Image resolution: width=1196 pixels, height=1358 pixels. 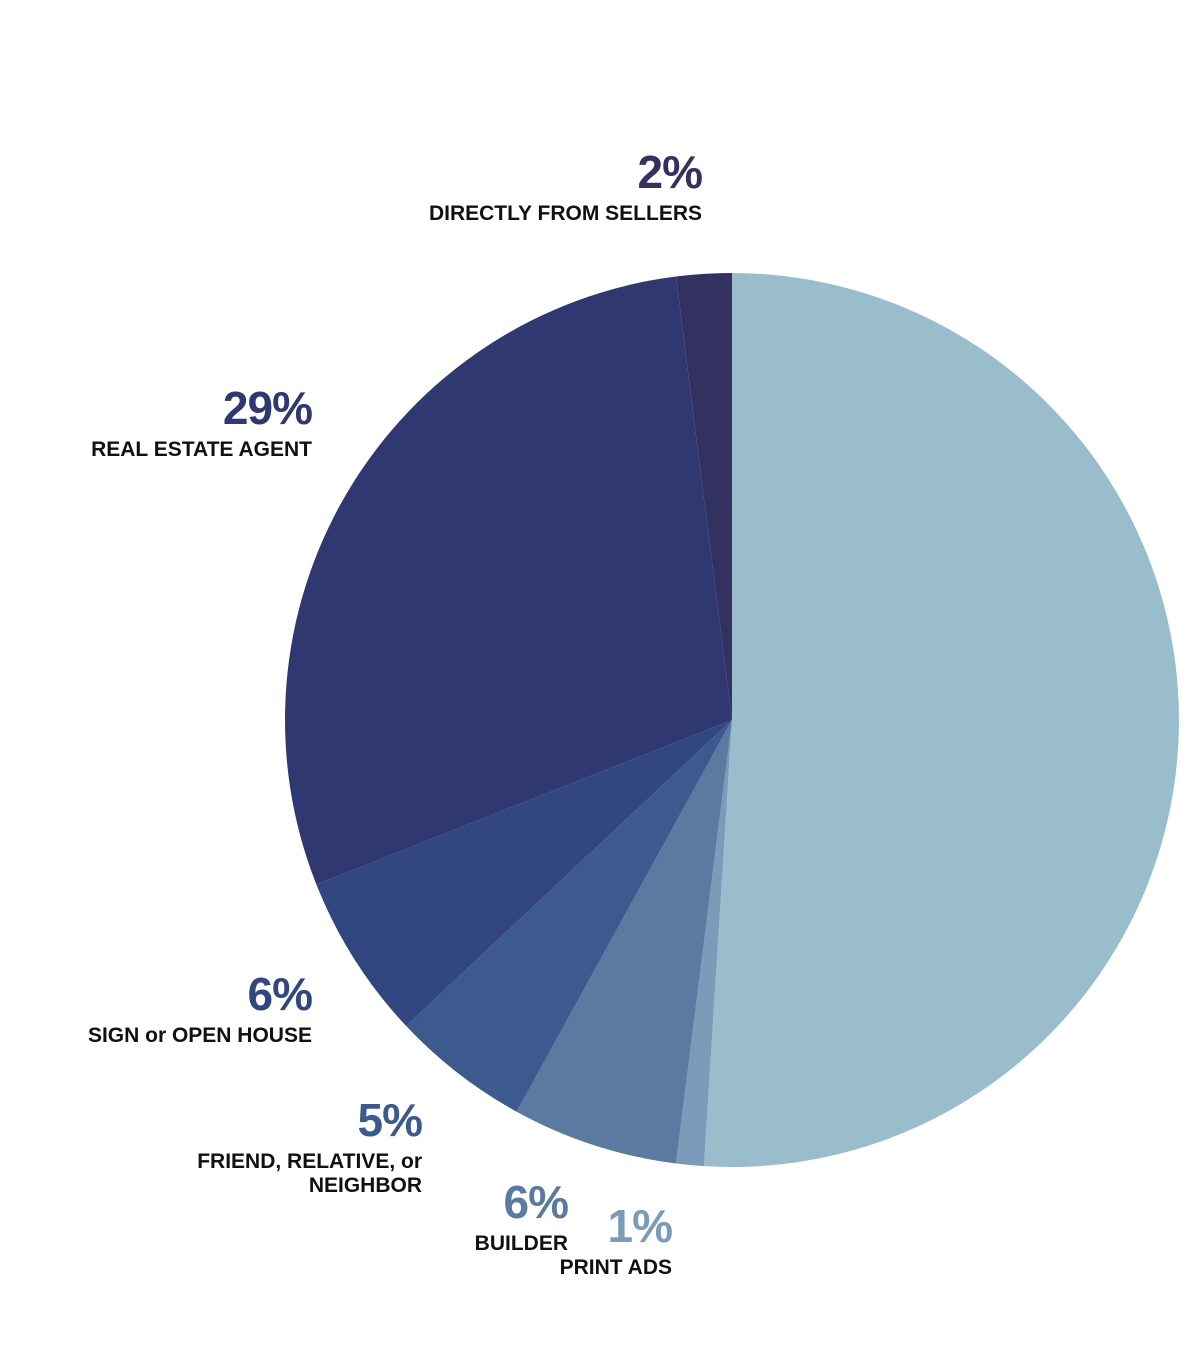 What do you see at coordinates (280, 994) in the screenshot?
I see `pct-label-sign-or-open-house: 6%` at bounding box center [280, 994].